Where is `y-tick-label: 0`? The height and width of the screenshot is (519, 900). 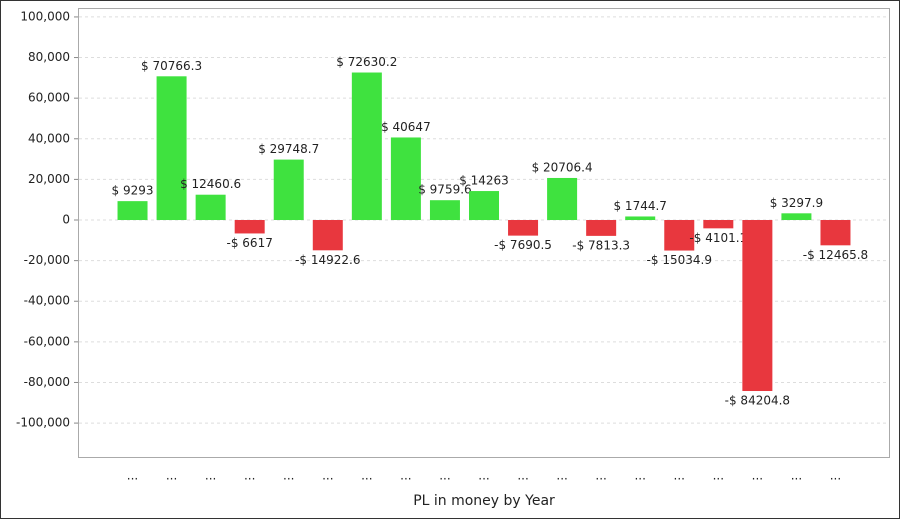
y-tick-label: 0 is located at coordinates (66, 220).